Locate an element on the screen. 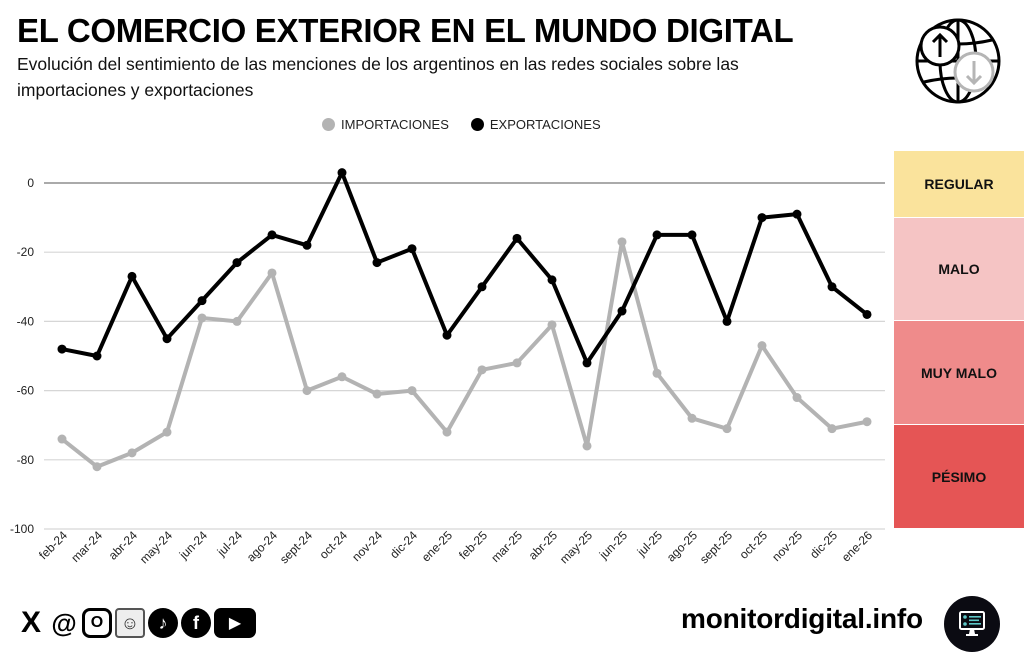  x-tick-label: oct-25 is located at coordinates (754, 545).